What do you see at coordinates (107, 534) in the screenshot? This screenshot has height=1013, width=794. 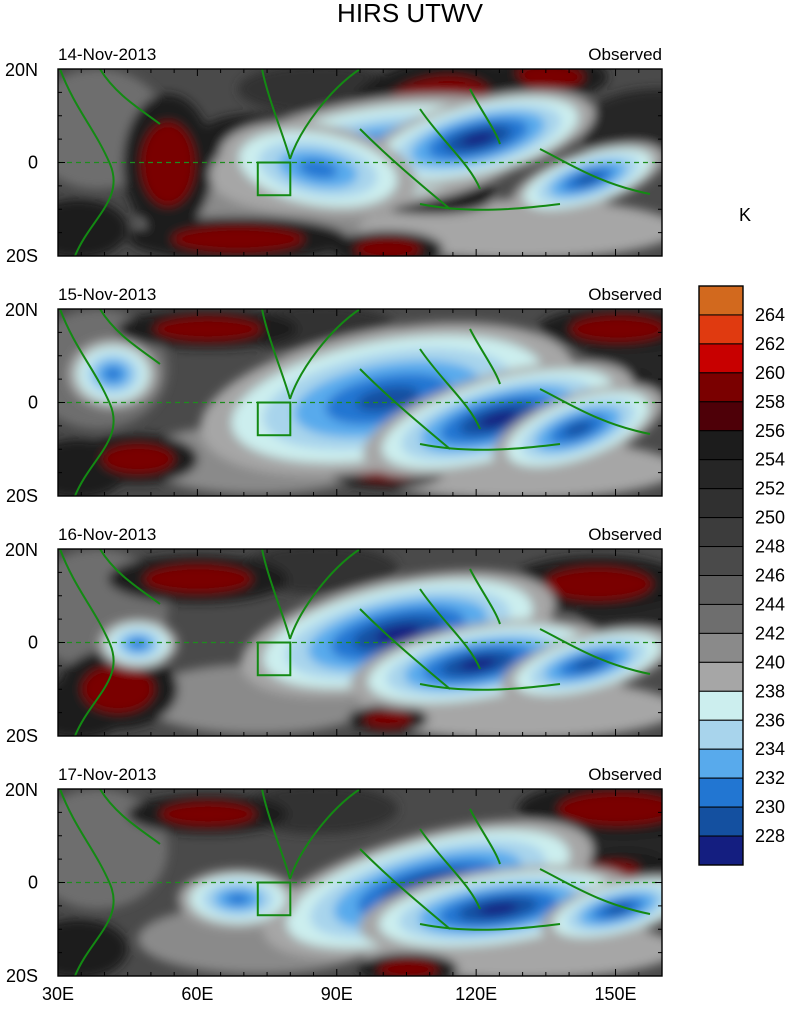 I see `panel-date: 16-Nov-2013` at bounding box center [107, 534].